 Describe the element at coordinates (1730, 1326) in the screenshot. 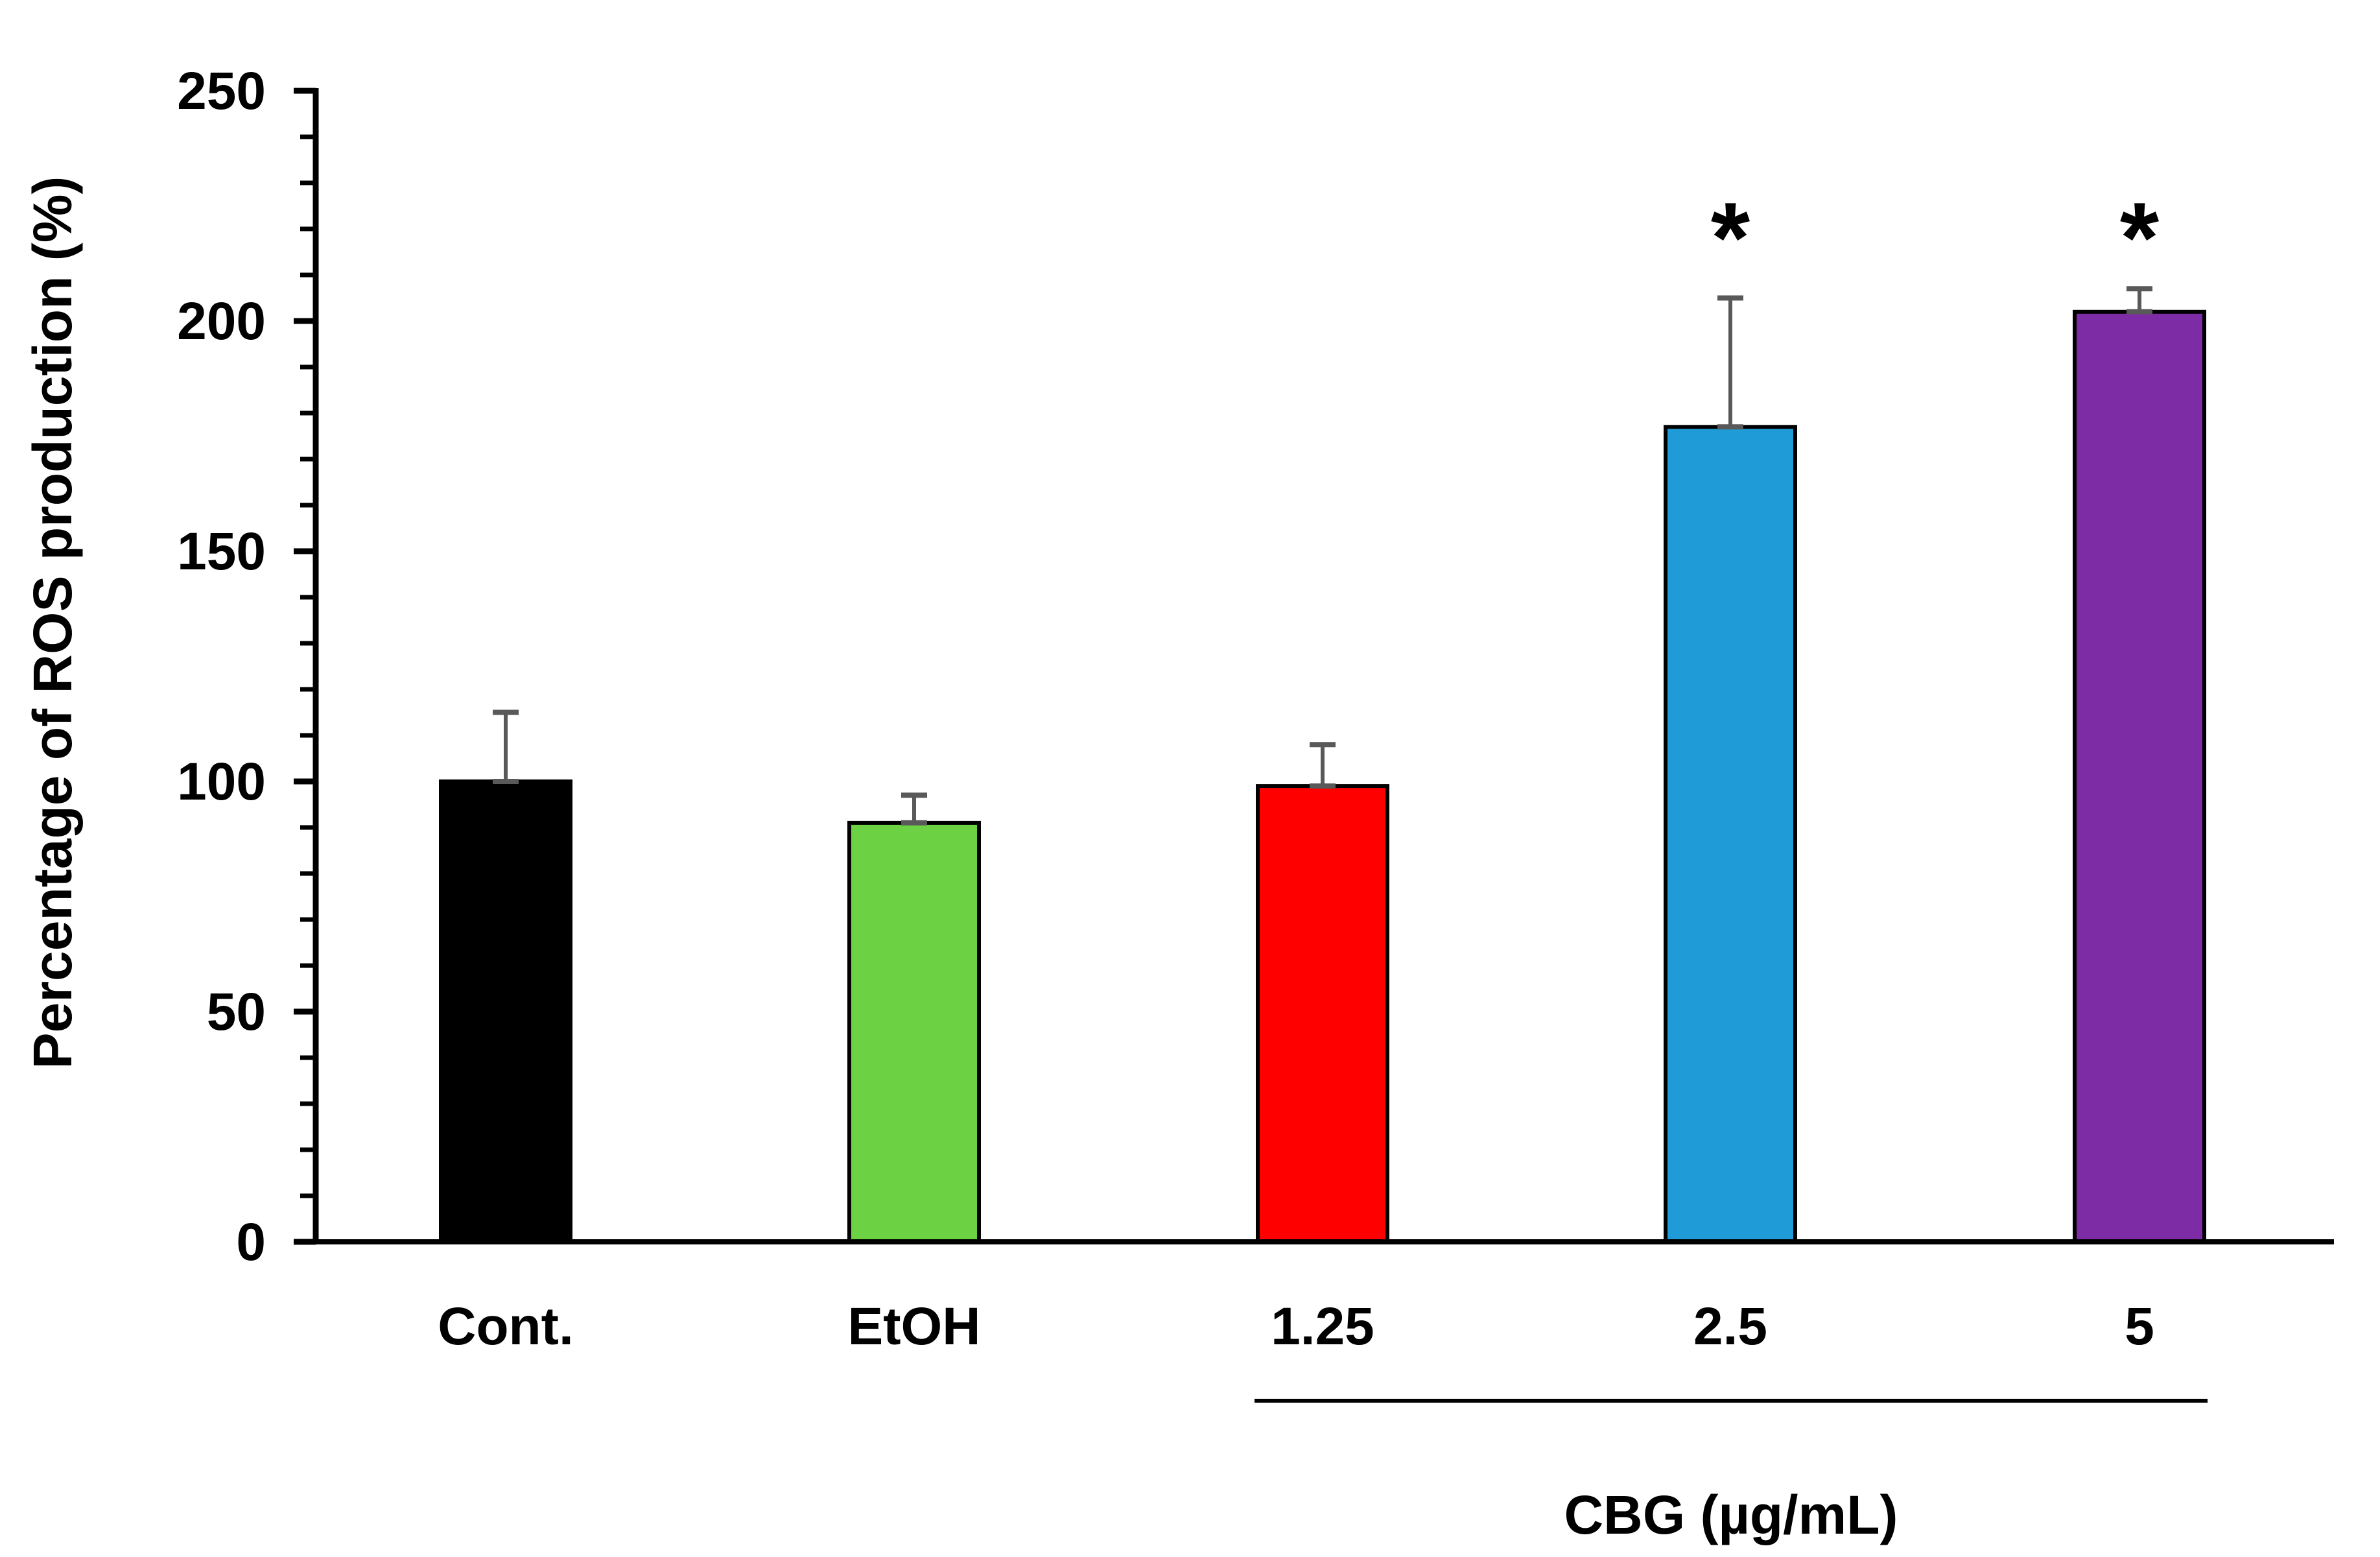

I see `x-category-label-2.5: 2.5` at that location.